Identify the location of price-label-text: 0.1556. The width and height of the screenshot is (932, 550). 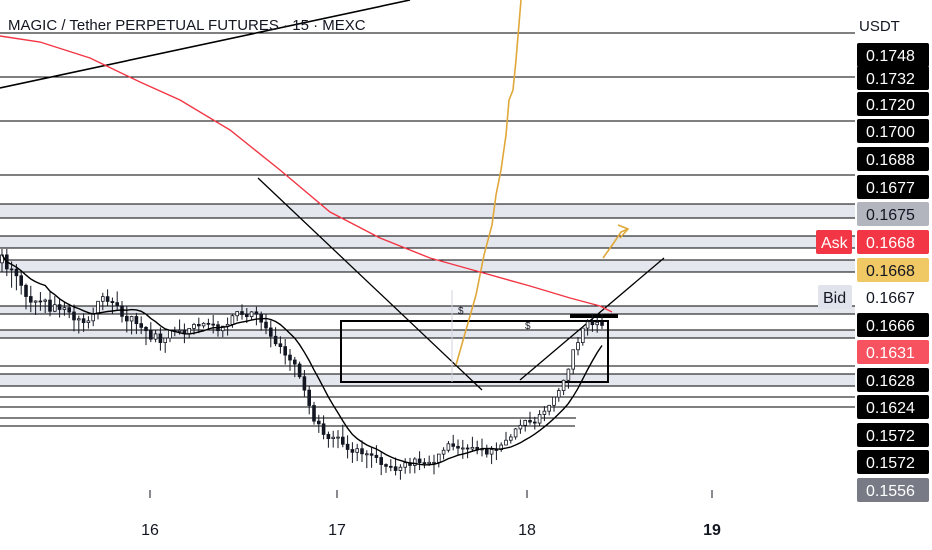
(890, 491).